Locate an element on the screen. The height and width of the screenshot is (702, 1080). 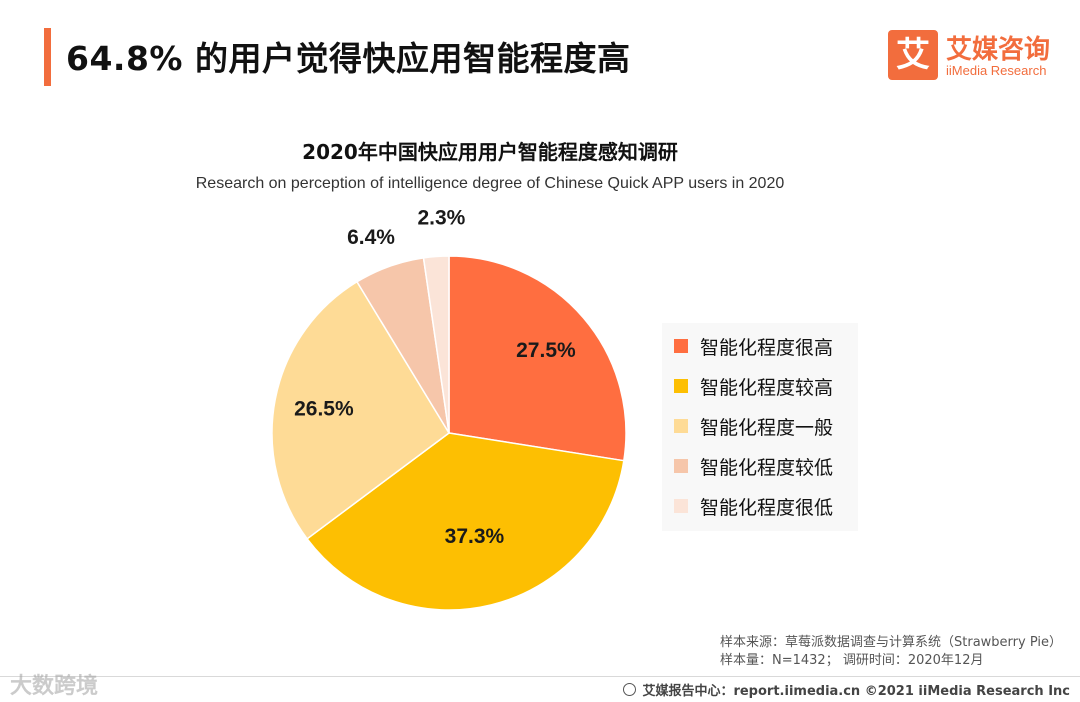
legend-label: 智能化程度一般 is located at coordinates (767, 427).